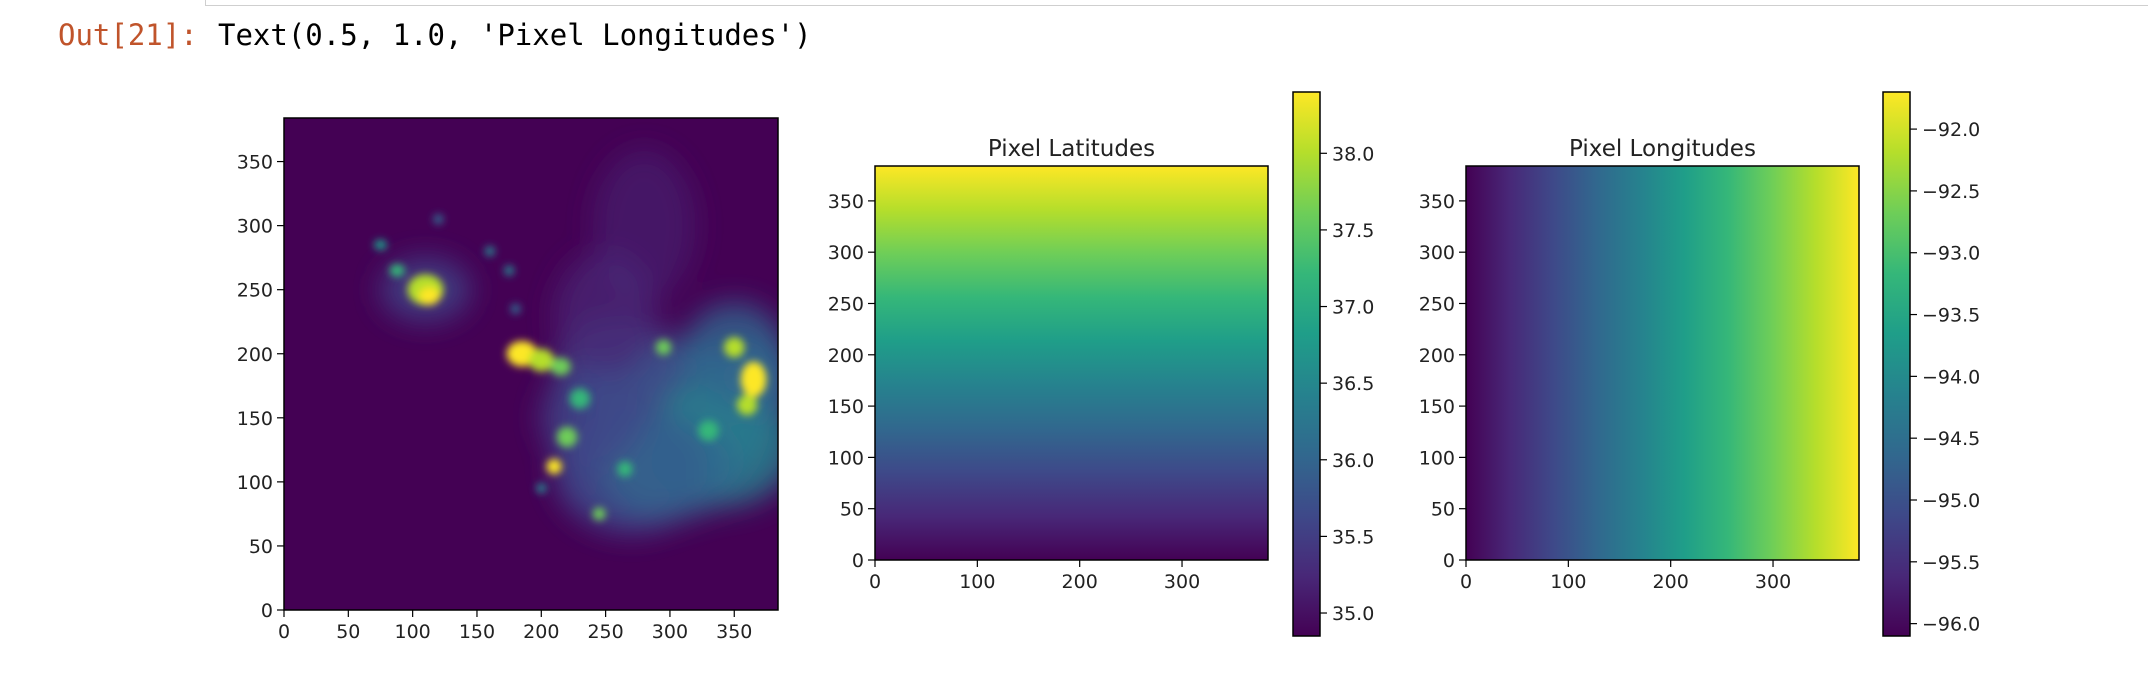 This screenshot has width=2148, height=685. I want to click on colorbar-tick-label: −95.0, so click(1951, 501).